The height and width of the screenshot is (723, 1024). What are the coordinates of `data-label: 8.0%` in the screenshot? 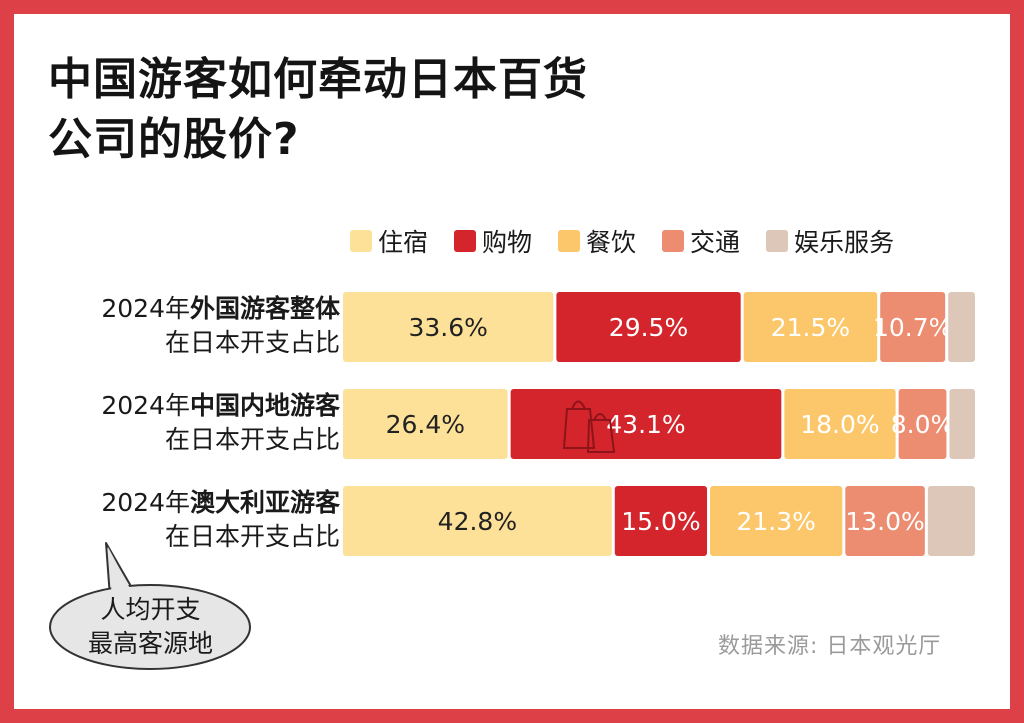 It's located at (923, 424).